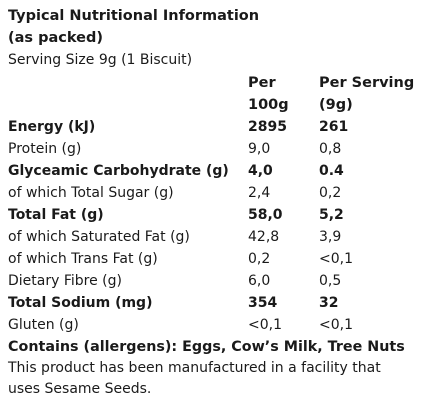  Describe the element at coordinates (329, 303) in the screenshot. I see `nutrient-per-serving: 32` at that location.